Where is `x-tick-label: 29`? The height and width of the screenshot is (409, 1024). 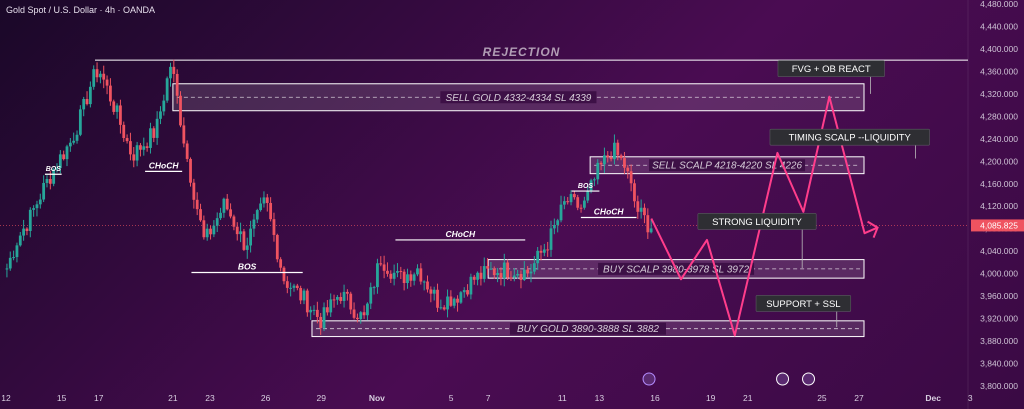
x-tick-label: 29 is located at coordinates (322, 398).